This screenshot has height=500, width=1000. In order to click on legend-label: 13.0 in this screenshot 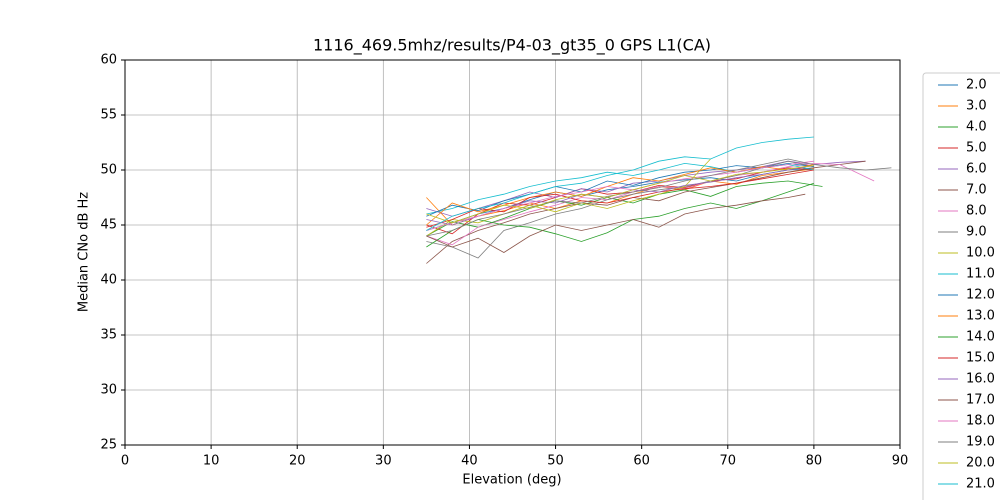, I will do `click(980, 316)`.